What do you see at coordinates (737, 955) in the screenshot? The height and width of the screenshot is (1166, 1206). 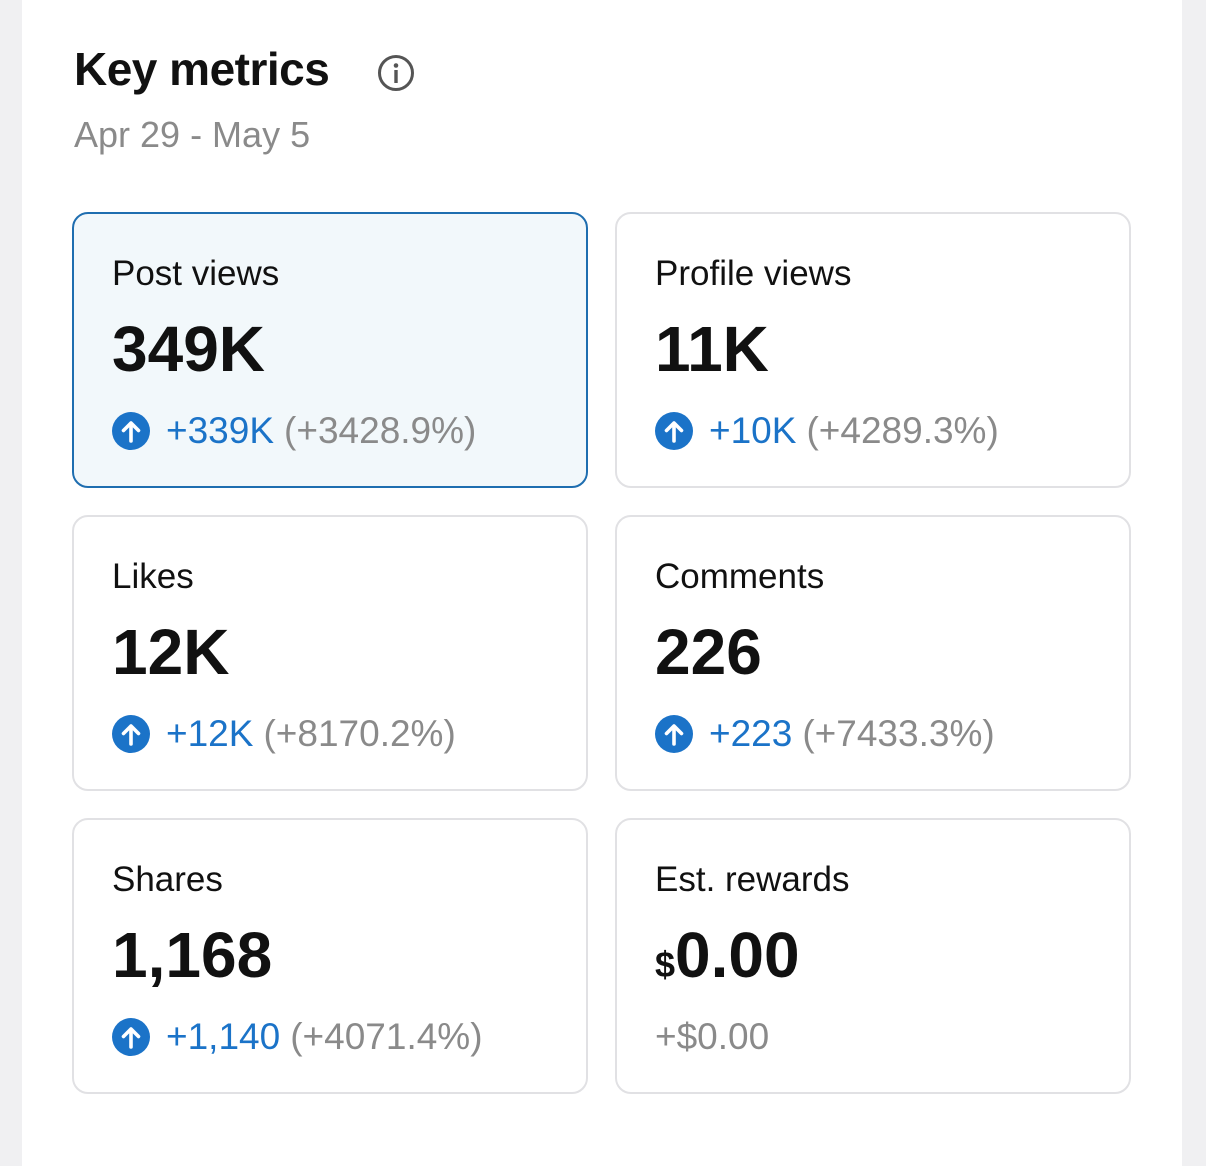 I see `metric-number: 0.00` at bounding box center [737, 955].